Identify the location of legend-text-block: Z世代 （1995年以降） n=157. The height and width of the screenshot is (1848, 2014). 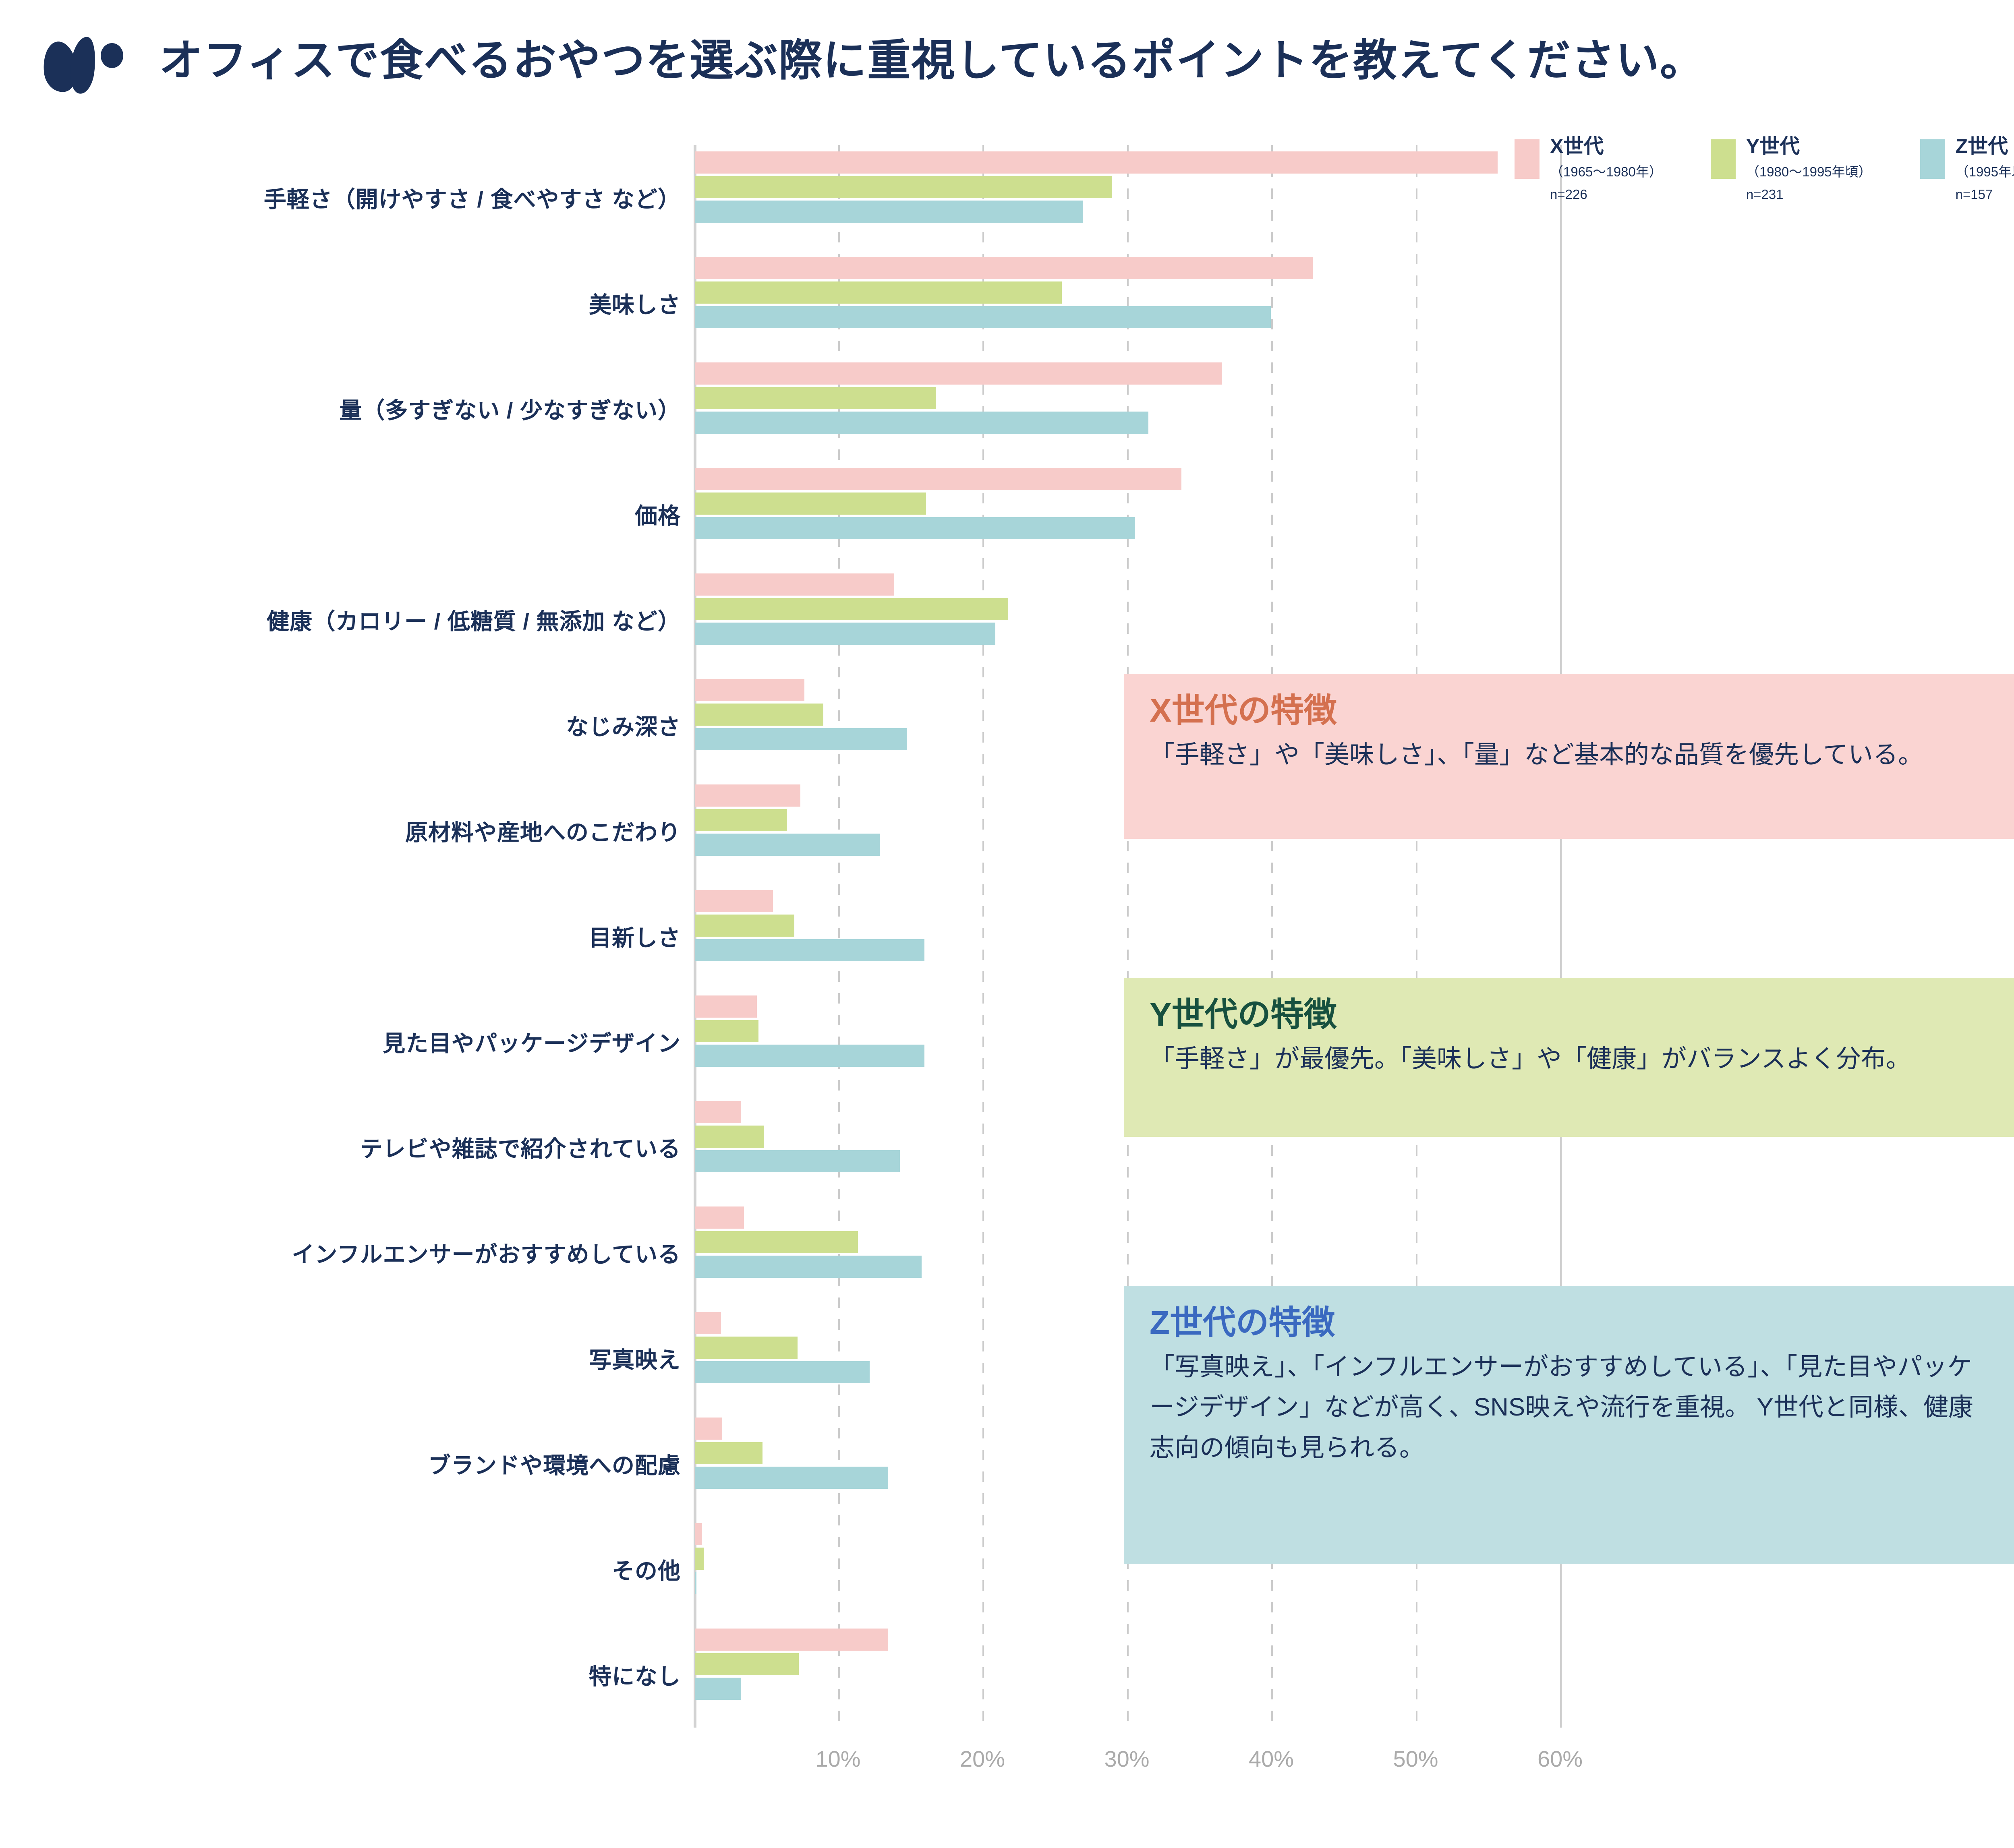
(1985, 168).